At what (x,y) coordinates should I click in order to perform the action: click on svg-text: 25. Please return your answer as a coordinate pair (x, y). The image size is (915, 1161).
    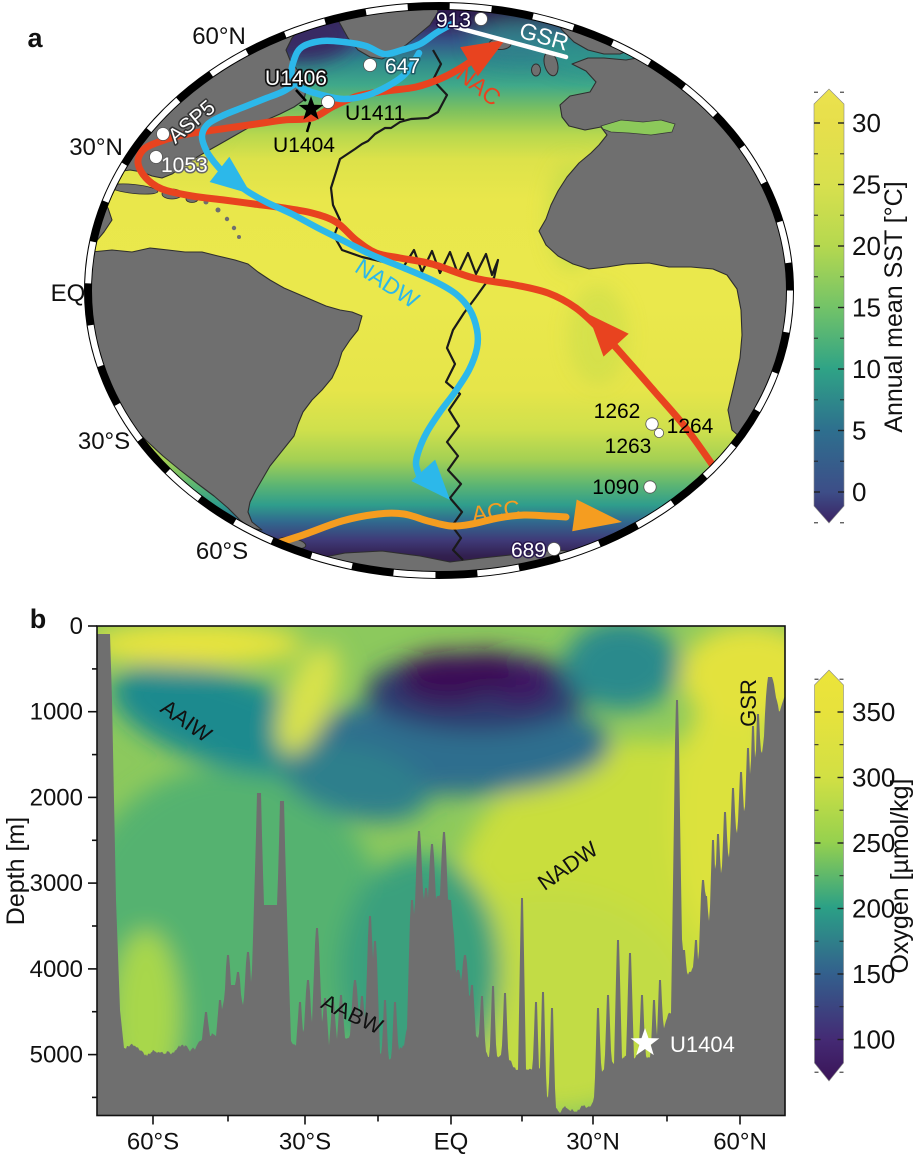
    Looking at the image, I should click on (866, 185).